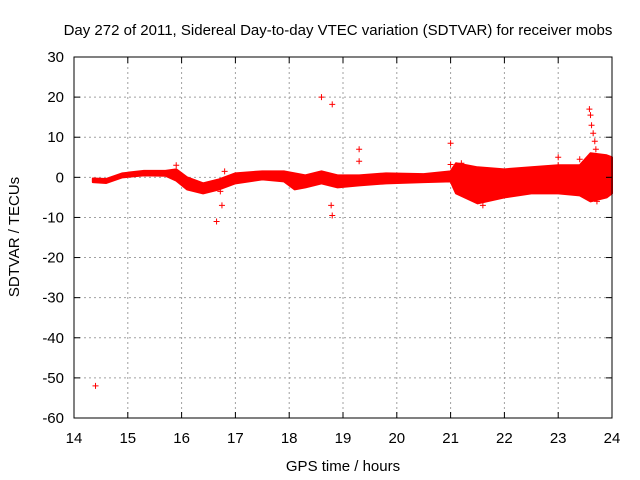 This screenshot has height=480, width=640. What do you see at coordinates (612, 438) in the screenshot?
I see `x-tick-label: 24` at bounding box center [612, 438].